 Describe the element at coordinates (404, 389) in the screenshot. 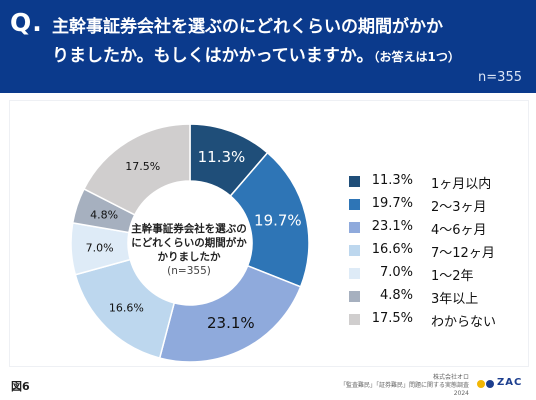

I see `source-survey: 「監査難民」「証券難民」問題に関する実態調査2024` at that location.